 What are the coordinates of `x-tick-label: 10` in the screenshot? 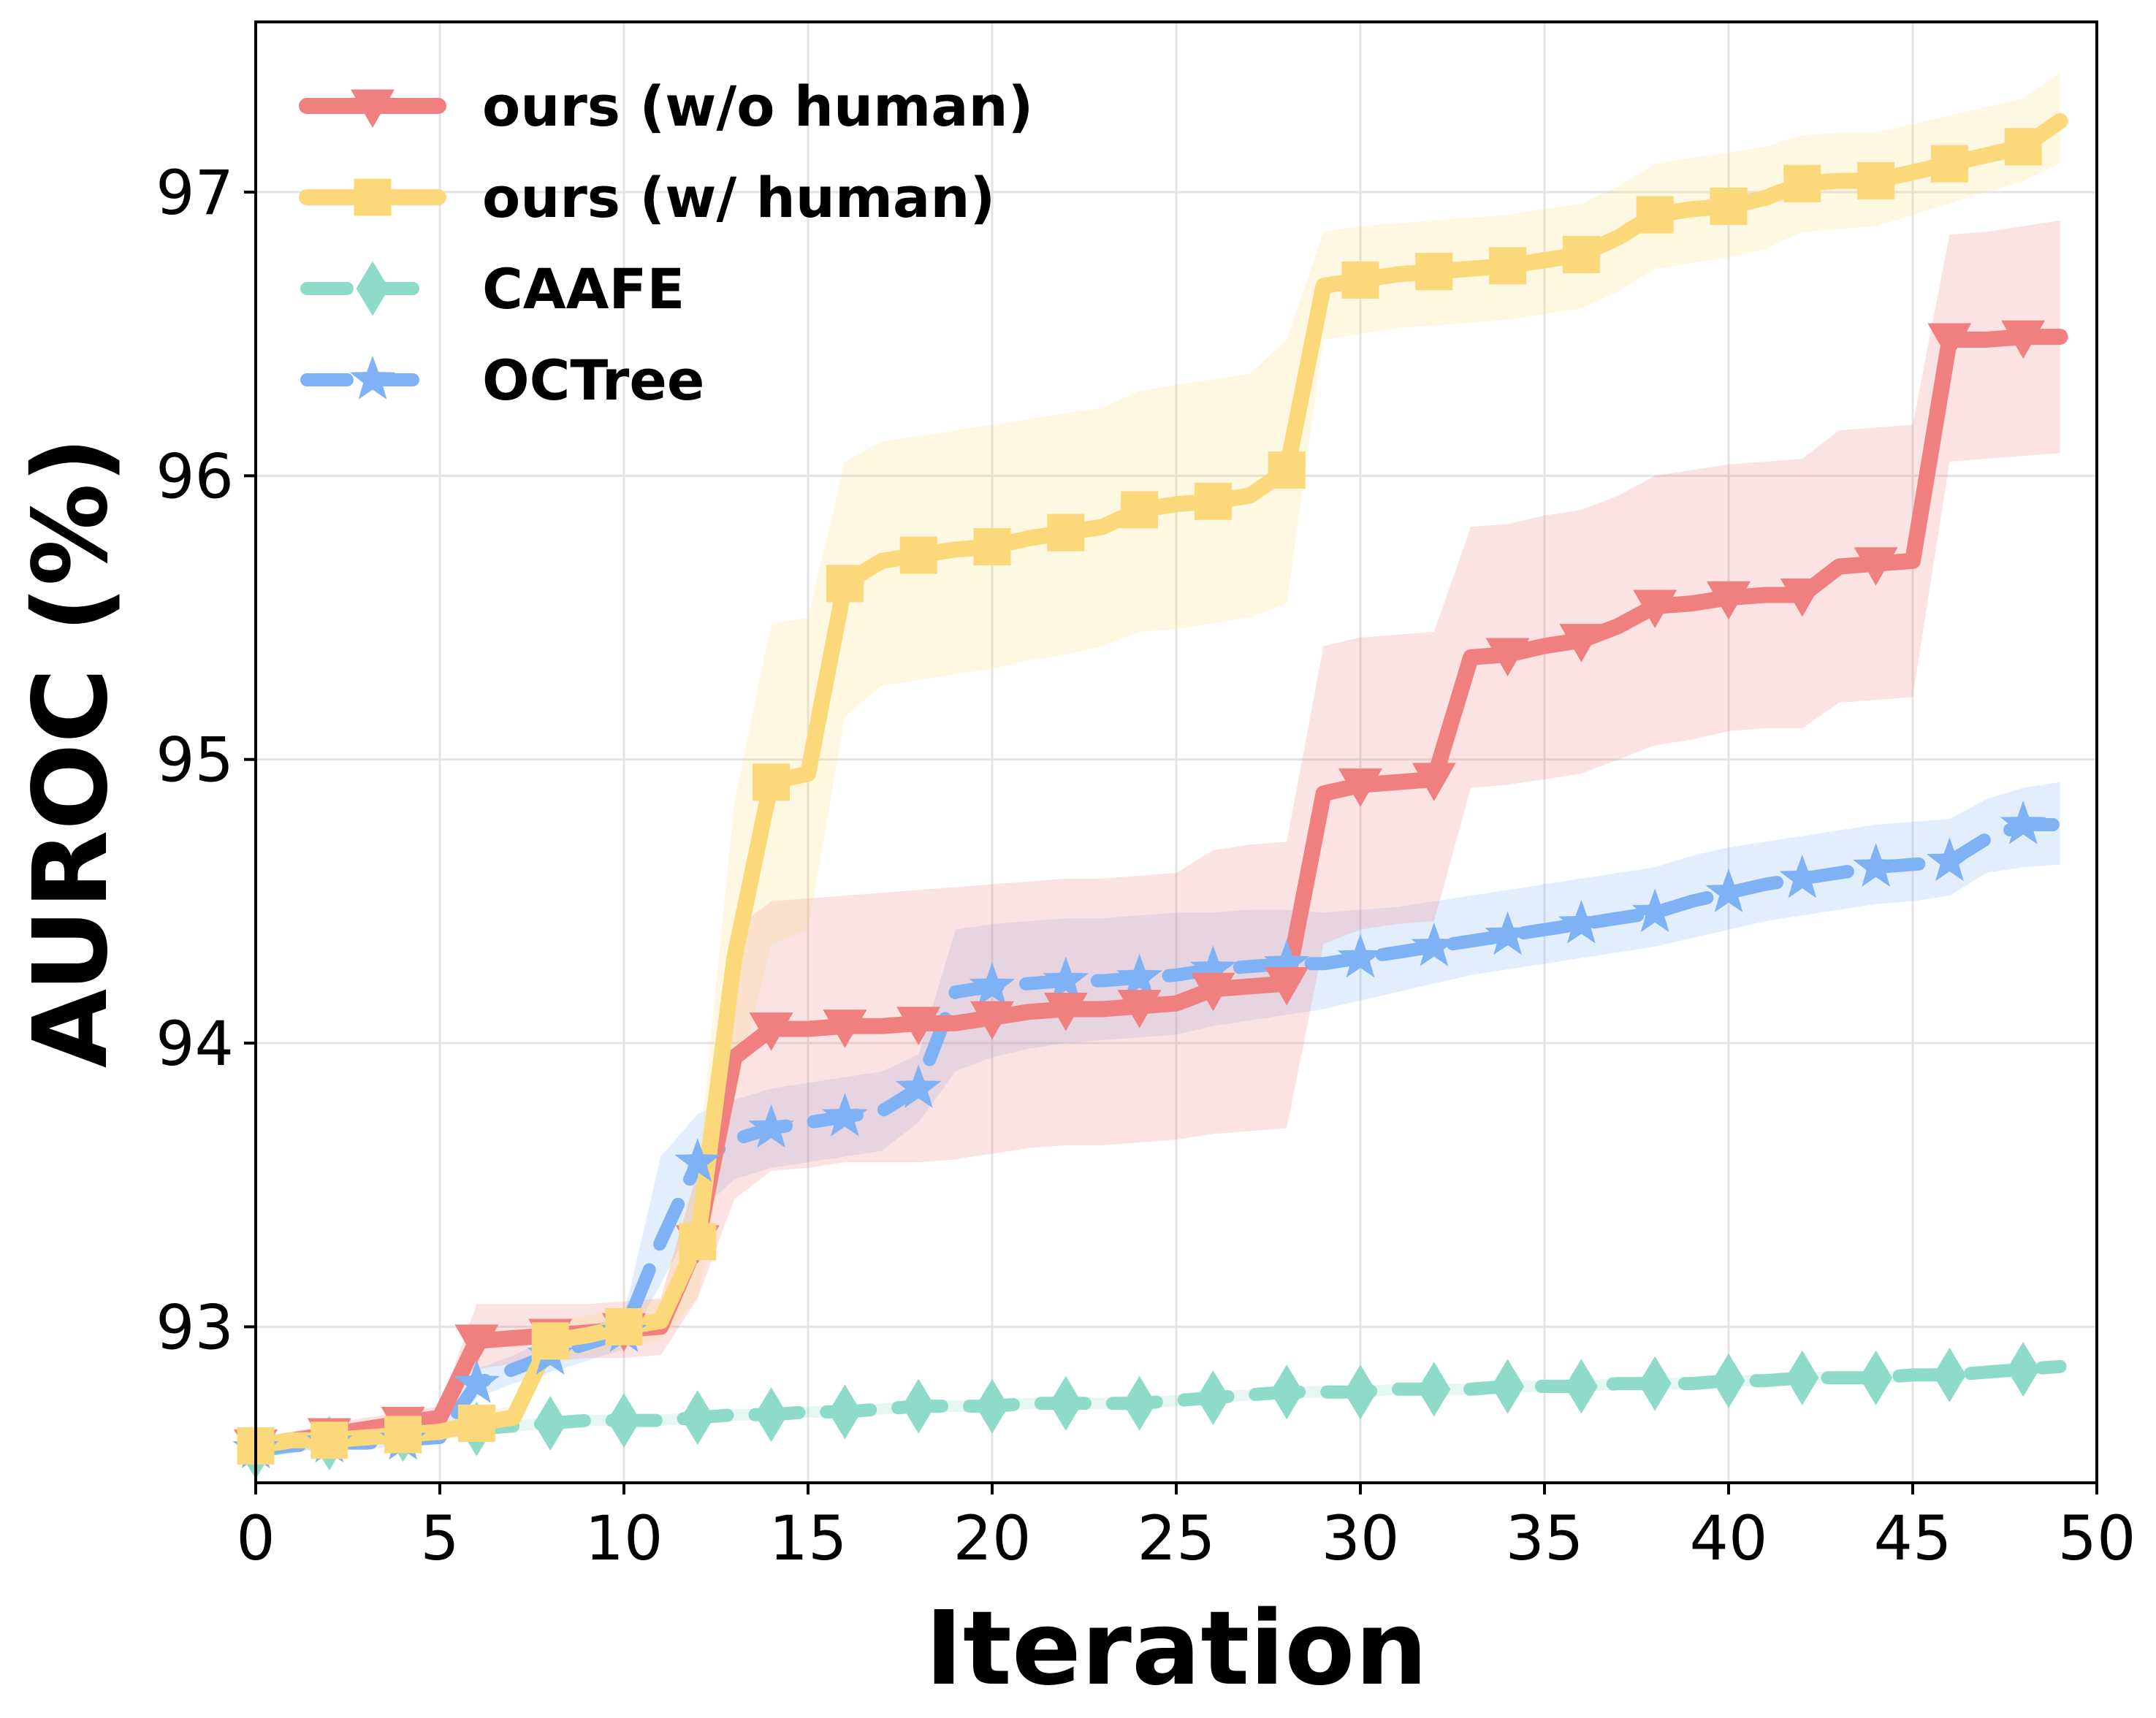 It's located at (624, 1538).